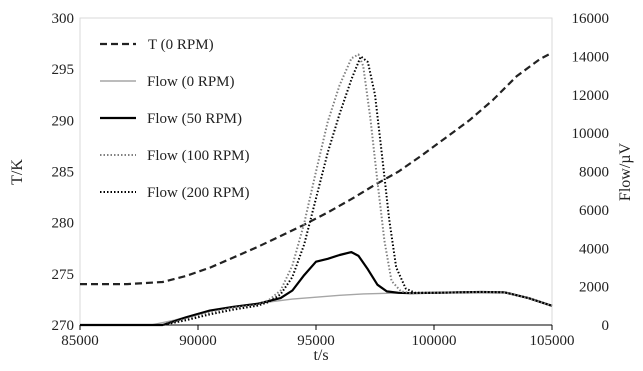  I want to click on x-tick-label: 100000, so click(434, 341).